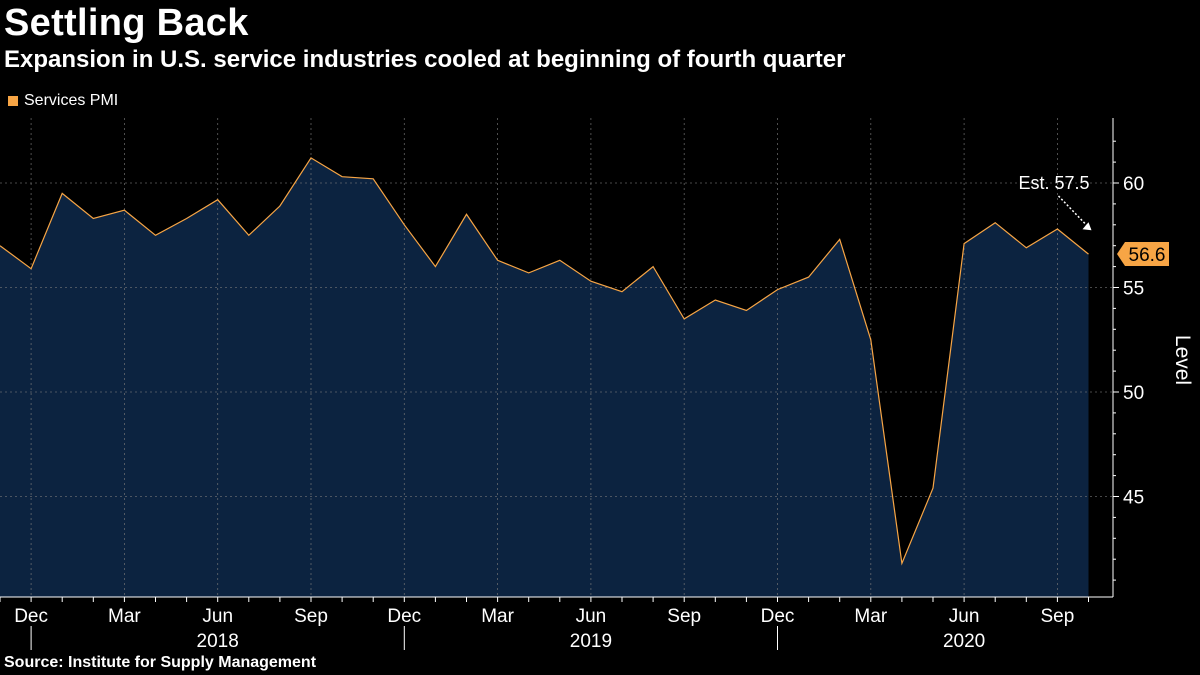 Image resolution: width=1200 pixels, height=675 pixels. I want to click on last-value-badge, so click(1143, 254).